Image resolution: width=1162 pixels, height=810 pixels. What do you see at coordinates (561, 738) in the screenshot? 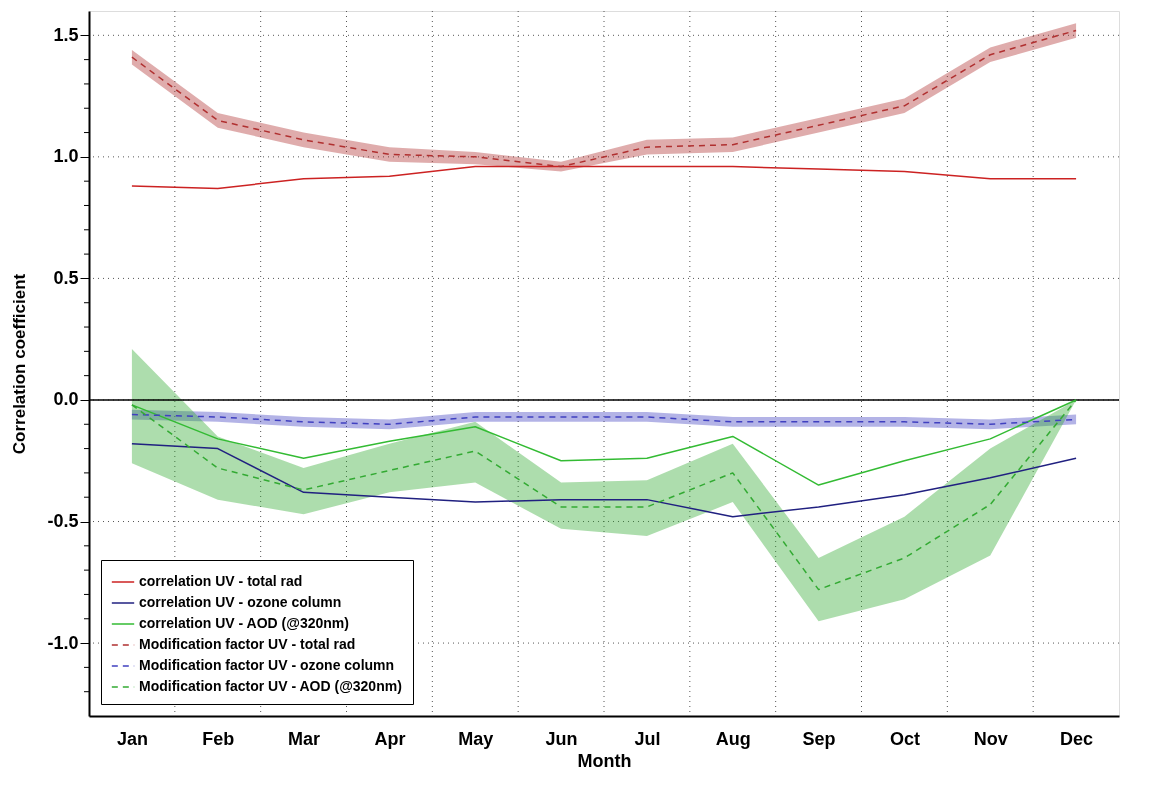
I see `x-tick-label: Jun` at bounding box center [561, 738].